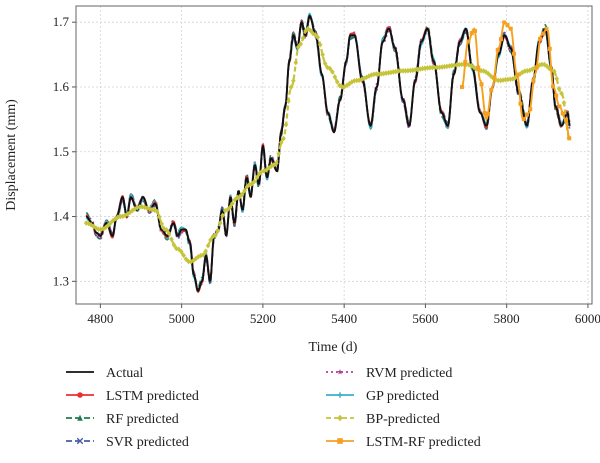 The image size is (600, 463). What do you see at coordinates (425, 318) in the screenshot?
I see `x-tick-label: 5600` at bounding box center [425, 318].